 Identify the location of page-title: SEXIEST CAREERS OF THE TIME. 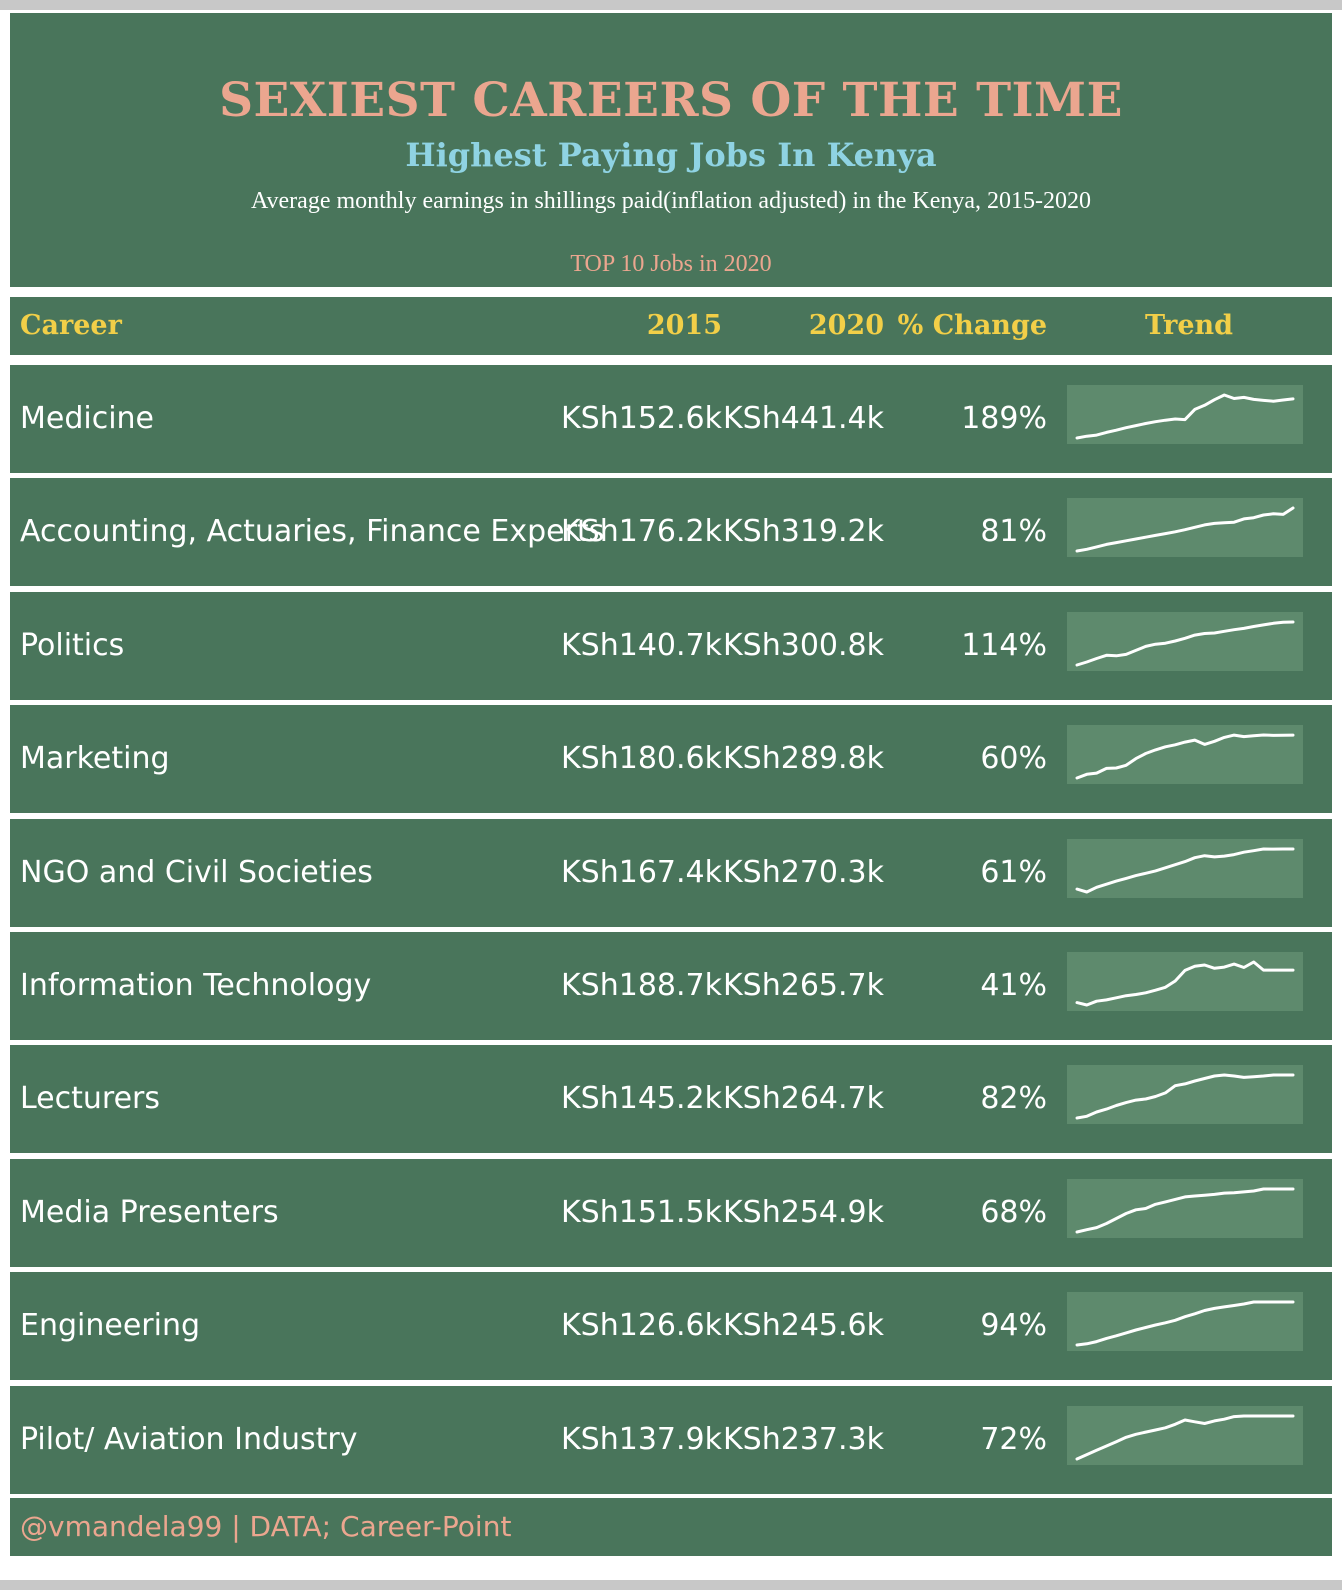
(671, 100).